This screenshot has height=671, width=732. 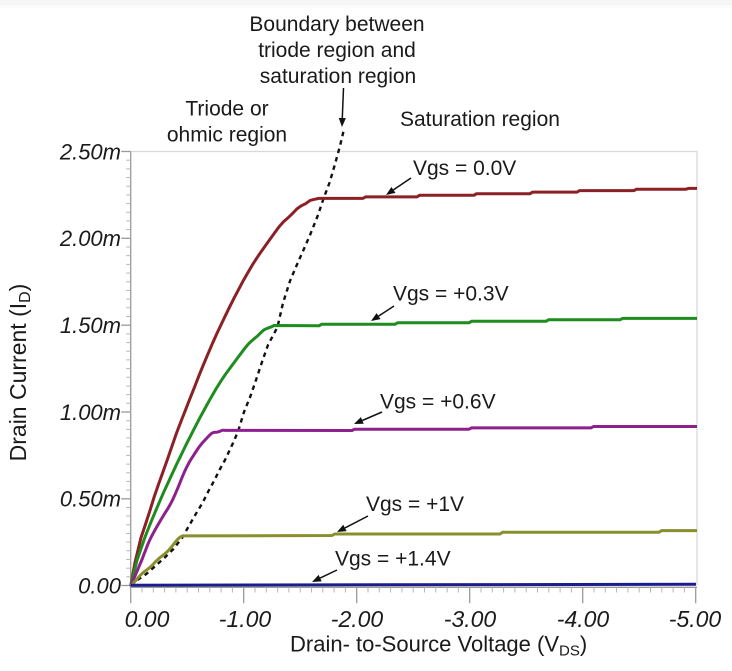 I want to click on svg-text: Vgs = +0.6V, so click(x=438, y=402).